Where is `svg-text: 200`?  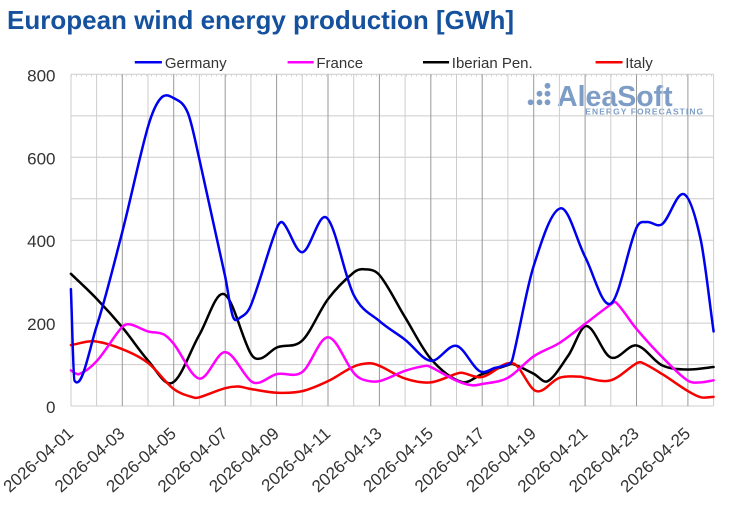 svg-text: 200 is located at coordinates (41, 324).